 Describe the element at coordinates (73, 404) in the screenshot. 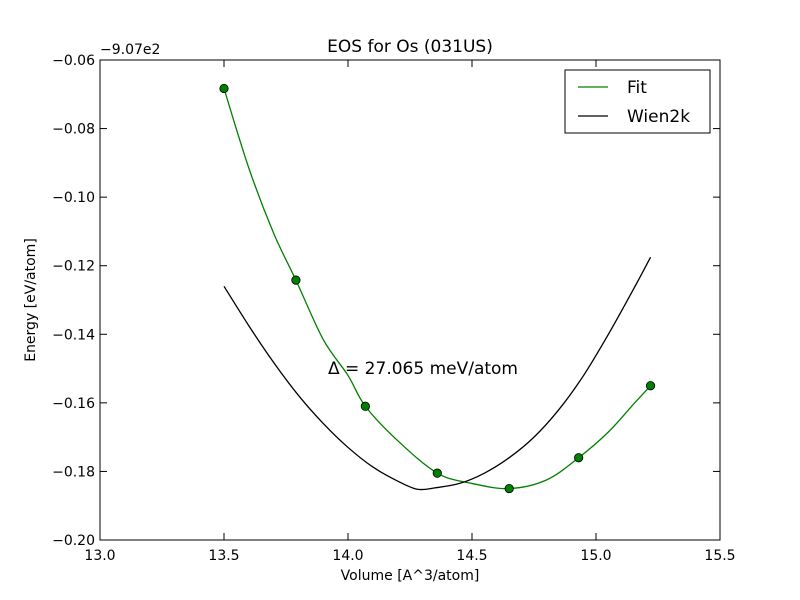

I see `y-tick-label: −0.16` at that location.